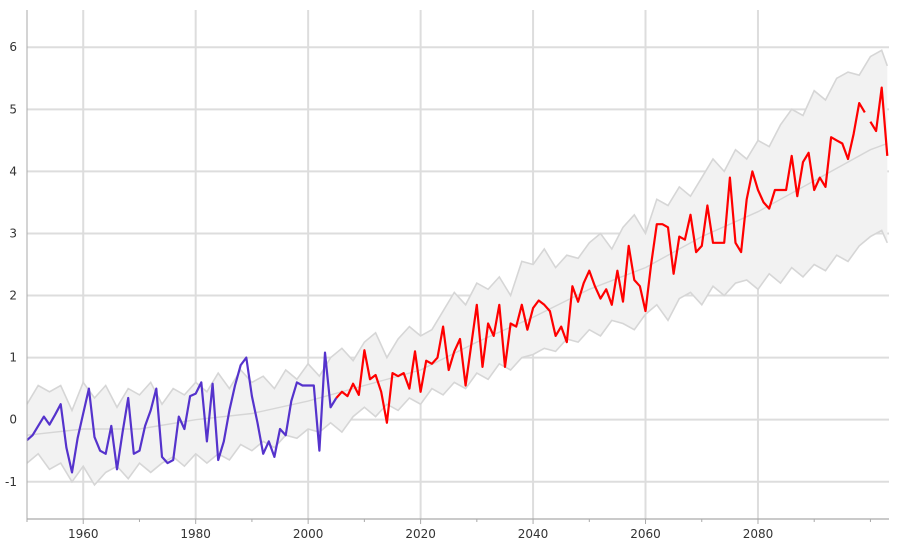 The image size is (900, 546). Describe the element at coordinates (13, 420) in the screenshot. I see `y-tick-label: 0` at that location.